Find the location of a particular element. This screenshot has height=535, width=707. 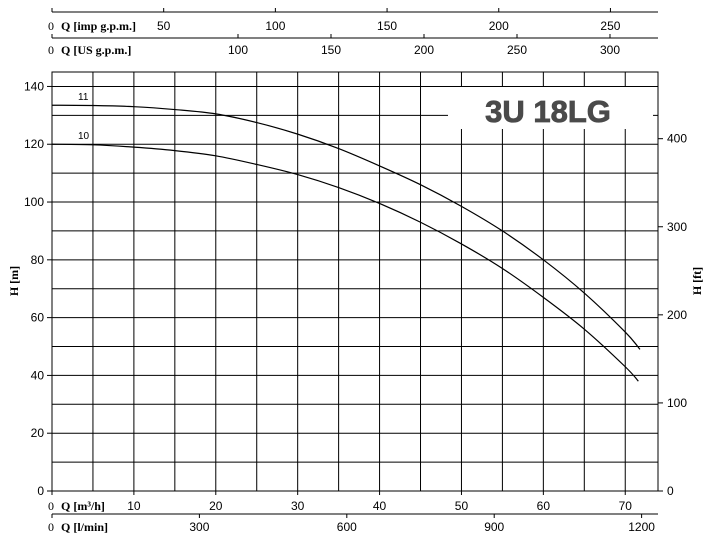

y-tick-label: 40 is located at coordinates (38, 375).